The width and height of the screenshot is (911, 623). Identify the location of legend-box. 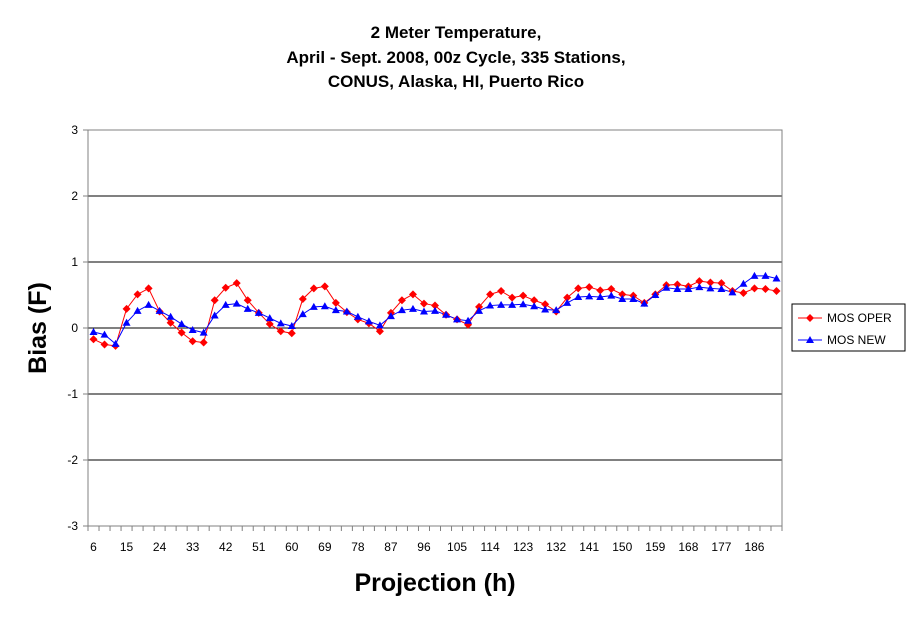
(848, 327).